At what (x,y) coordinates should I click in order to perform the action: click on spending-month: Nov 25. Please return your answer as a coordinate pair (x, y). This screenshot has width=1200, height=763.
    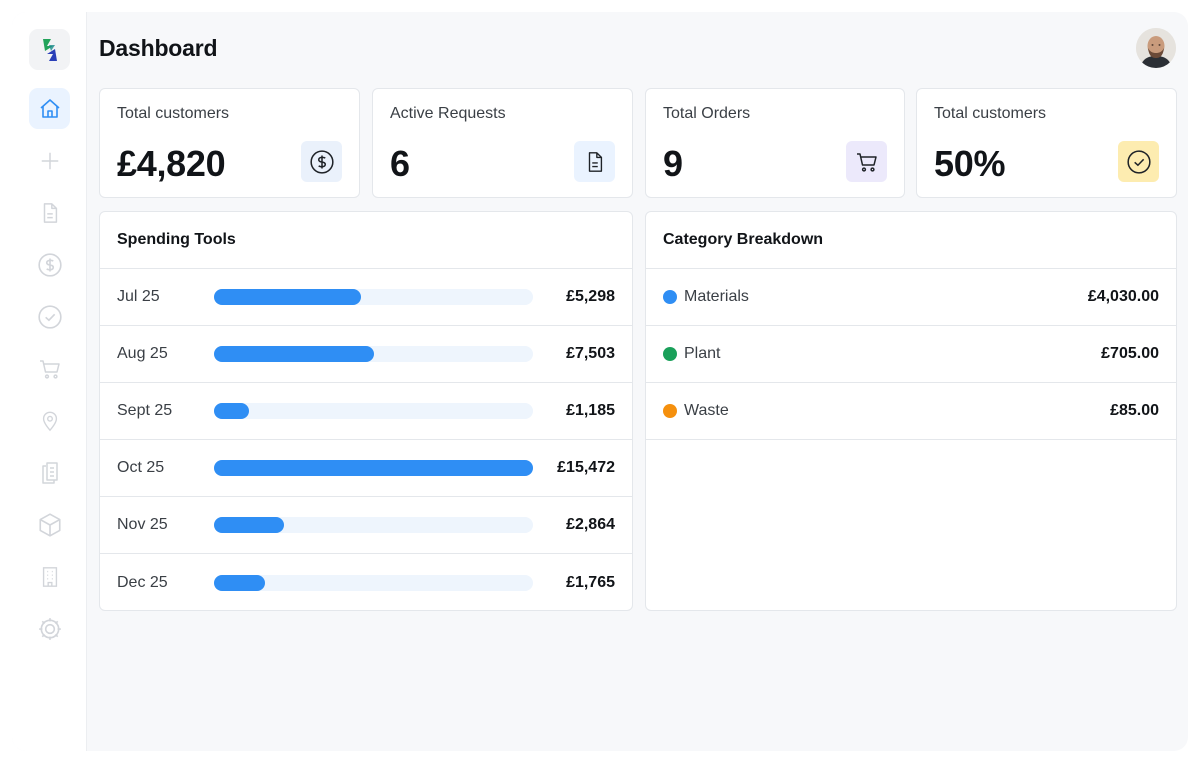
    Looking at the image, I should click on (142, 524).